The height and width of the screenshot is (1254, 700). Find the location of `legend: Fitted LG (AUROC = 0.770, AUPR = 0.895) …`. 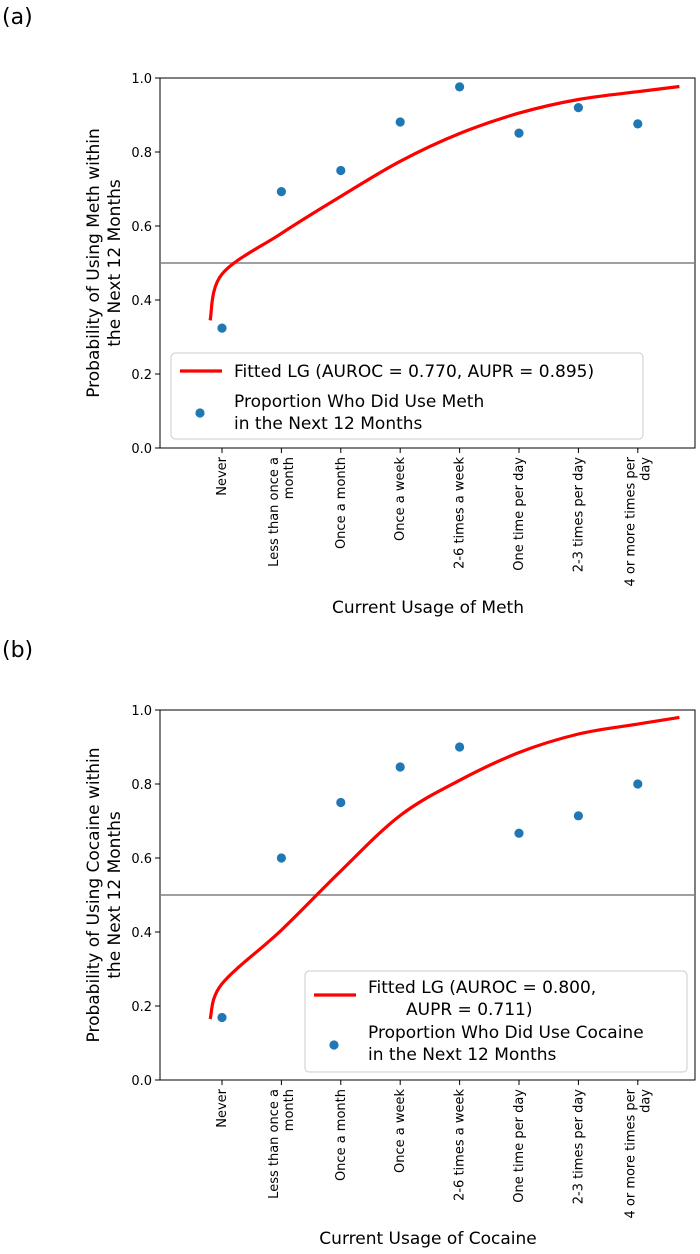

legend: Fitted LG (AUROC = 0.770, AUPR = 0.895) … is located at coordinates (407, 396).